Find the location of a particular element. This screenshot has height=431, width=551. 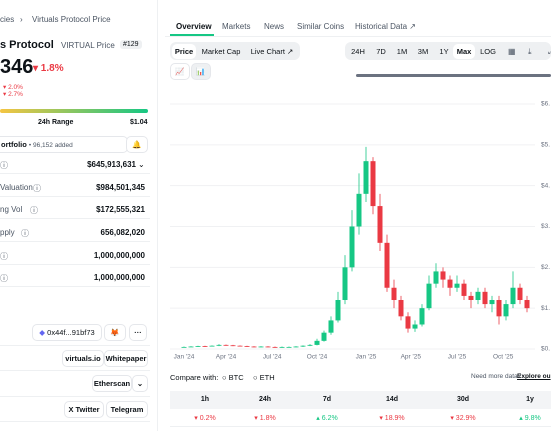

x-tick-label: Jan '24 is located at coordinates (184, 357).